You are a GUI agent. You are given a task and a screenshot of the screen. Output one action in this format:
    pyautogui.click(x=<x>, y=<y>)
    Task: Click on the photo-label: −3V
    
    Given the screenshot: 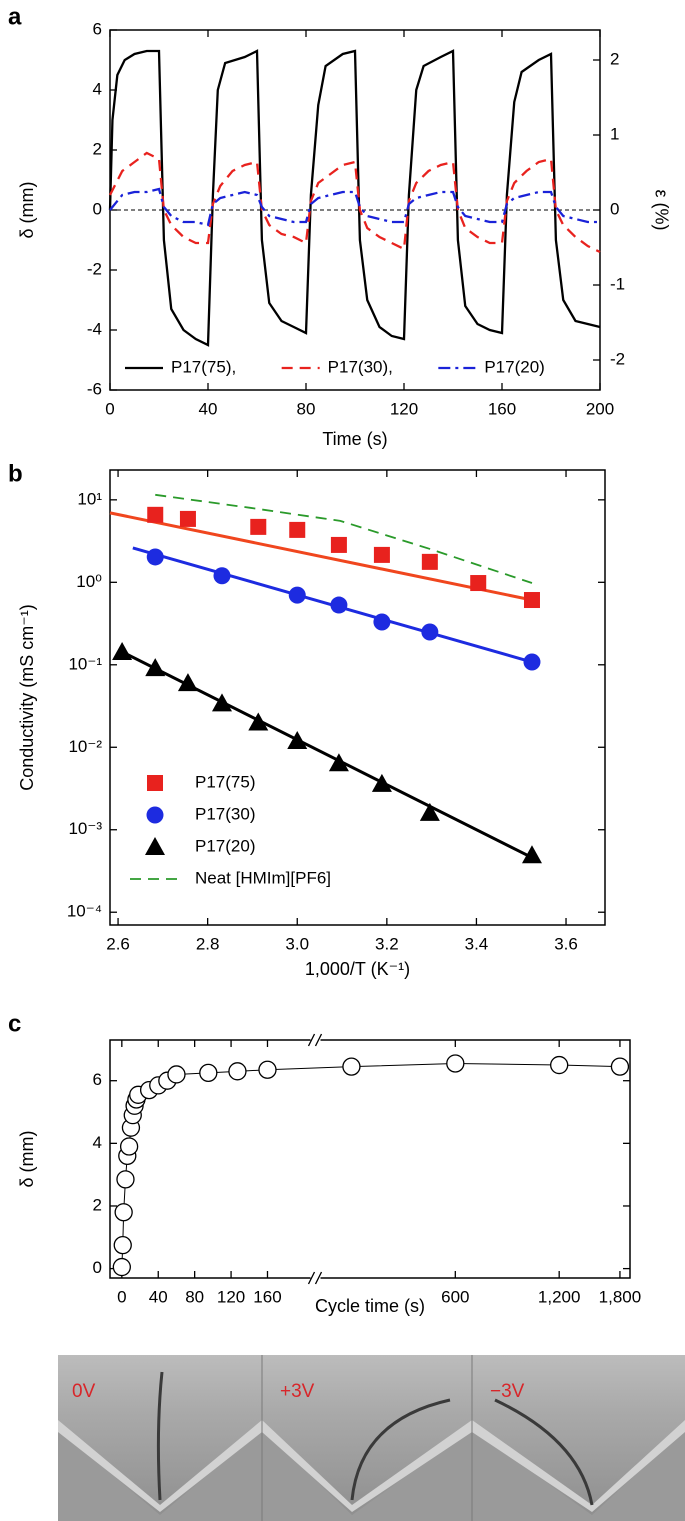 What is the action you would take?
    pyautogui.click(x=507, y=1391)
    